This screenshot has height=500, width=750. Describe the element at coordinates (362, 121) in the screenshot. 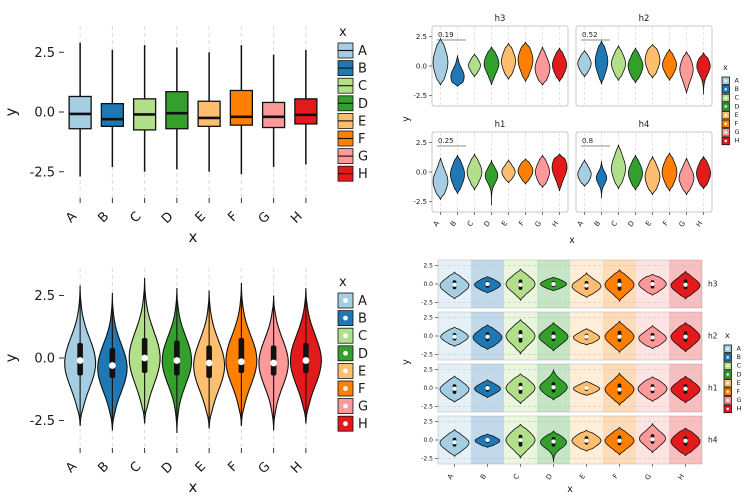

I see `legend-label-E: E` at that location.